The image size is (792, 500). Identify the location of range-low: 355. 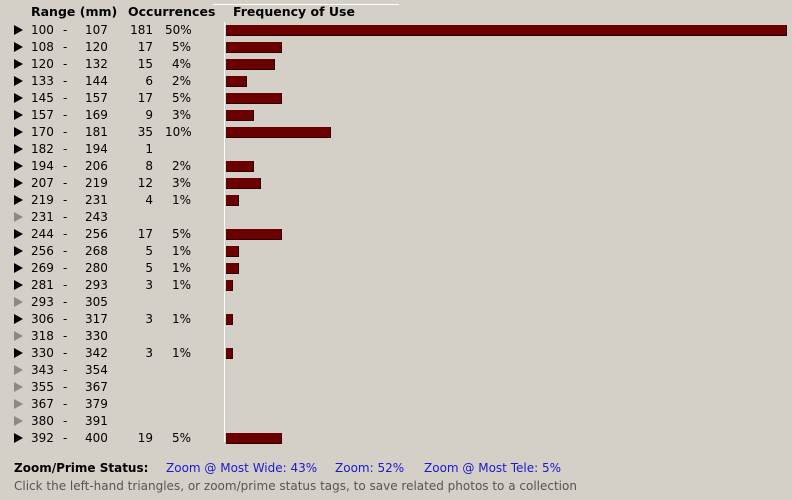
(42, 387).